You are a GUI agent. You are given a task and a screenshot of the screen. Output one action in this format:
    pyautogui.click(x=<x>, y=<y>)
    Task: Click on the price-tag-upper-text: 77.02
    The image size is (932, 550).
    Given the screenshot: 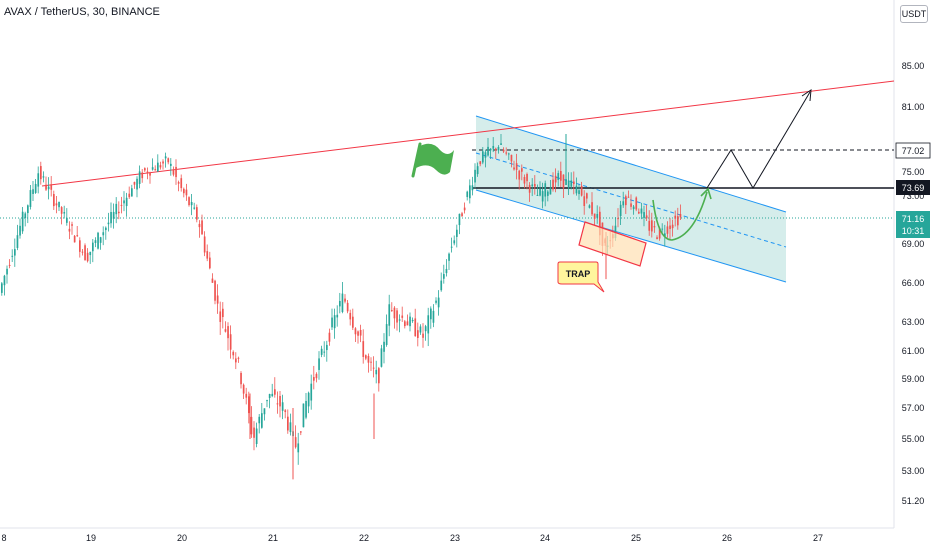 What is the action you would take?
    pyautogui.click(x=913, y=151)
    